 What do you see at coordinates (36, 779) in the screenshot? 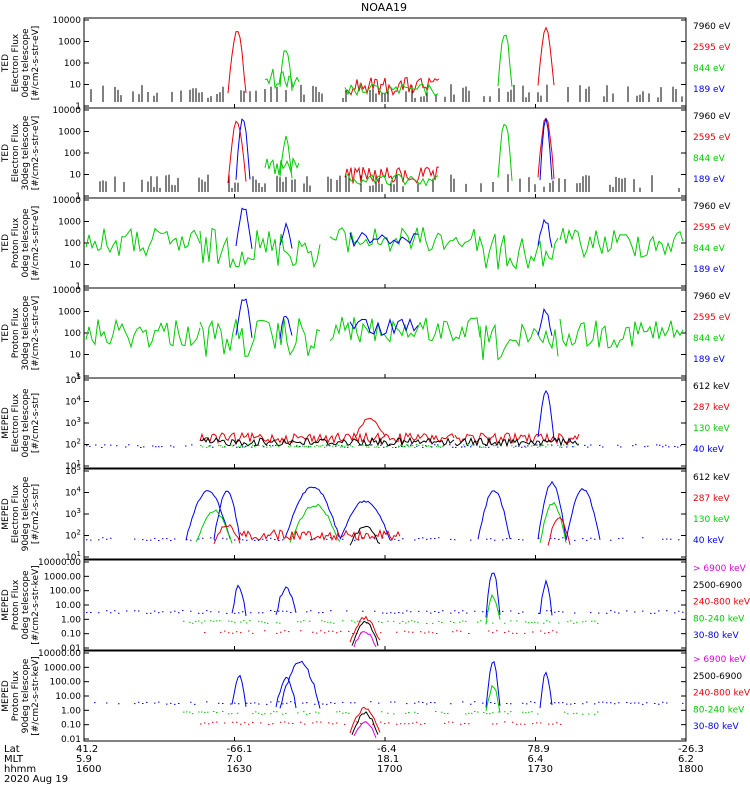
I see `date-label: 2020 Aug 19` at bounding box center [36, 779].